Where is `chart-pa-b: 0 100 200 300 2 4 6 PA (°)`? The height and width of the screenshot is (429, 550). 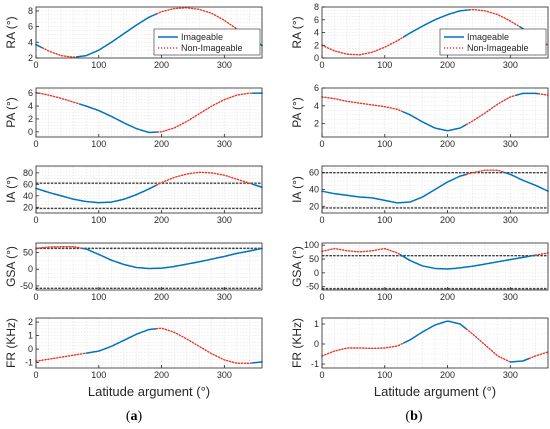
chart-pa-b: 0 100 200 300 2 4 6 PA (°) is located at coordinates (419, 116).